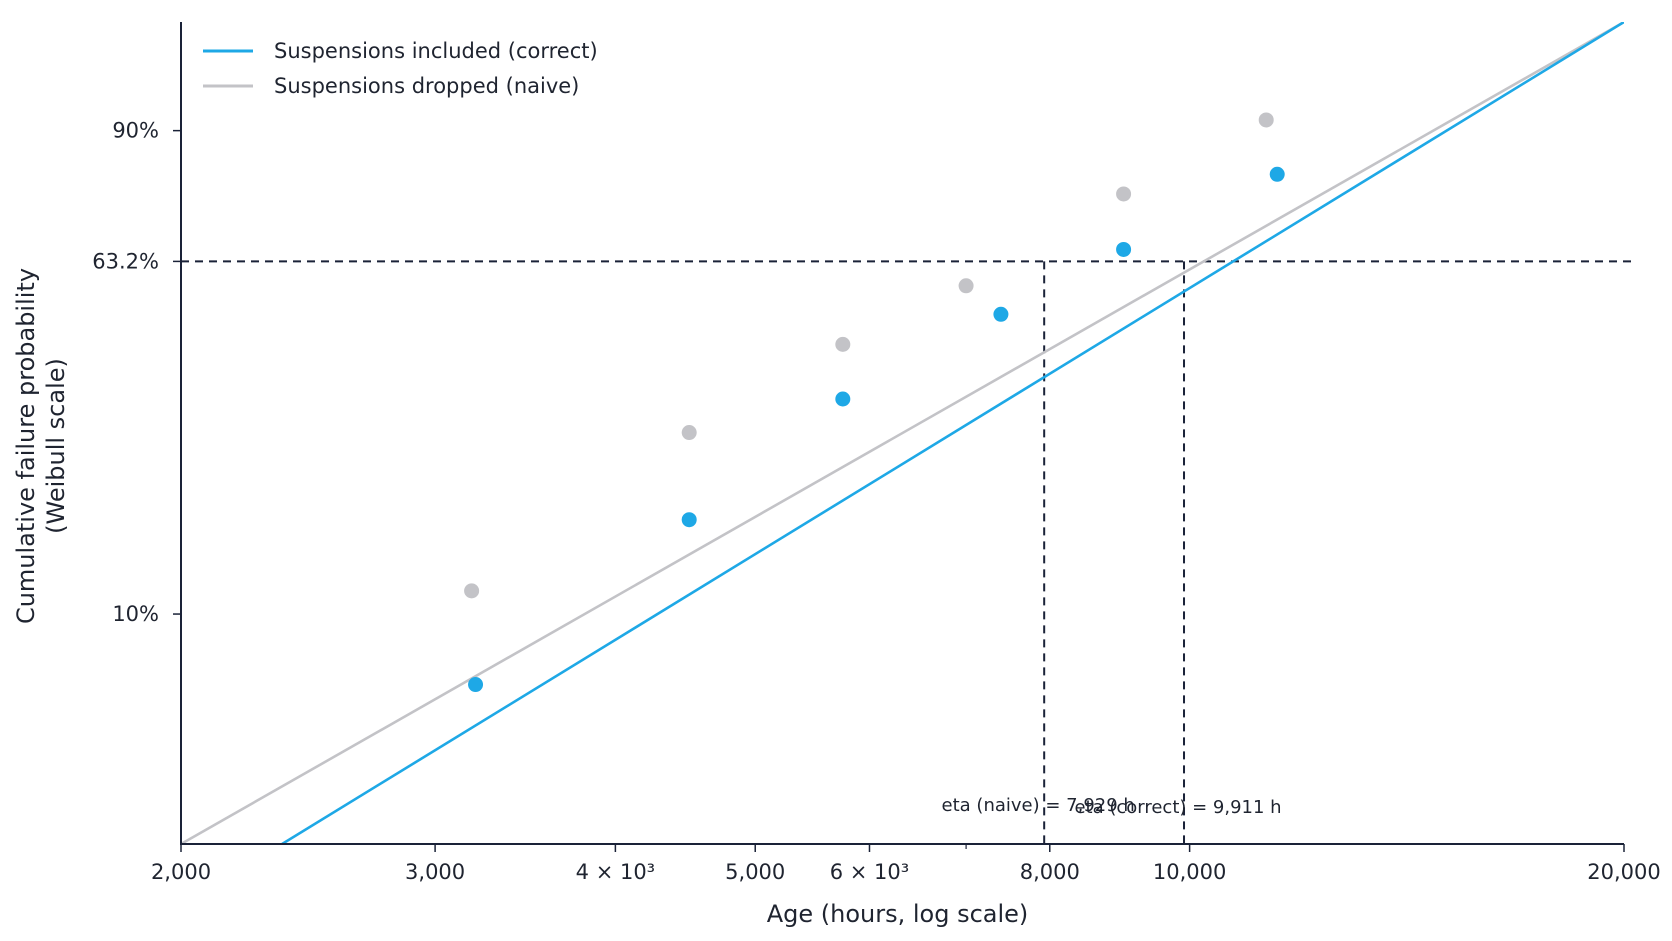 The height and width of the screenshot is (941, 1672). What do you see at coordinates (1050, 872) in the screenshot?
I see `x-tick-label: 8,000` at bounding box center [1050, 872].